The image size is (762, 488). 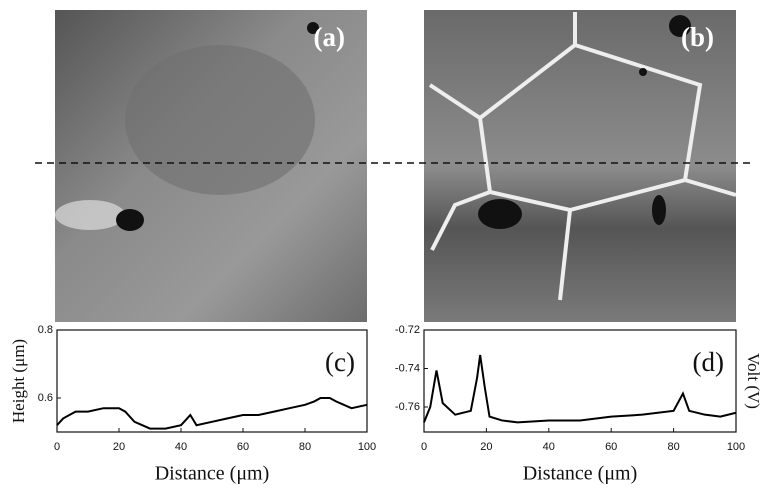 What do you see at coordinates (329, 37) in the screenshot?
I see `panel-label: (a)` at bounding box center [329, 37].